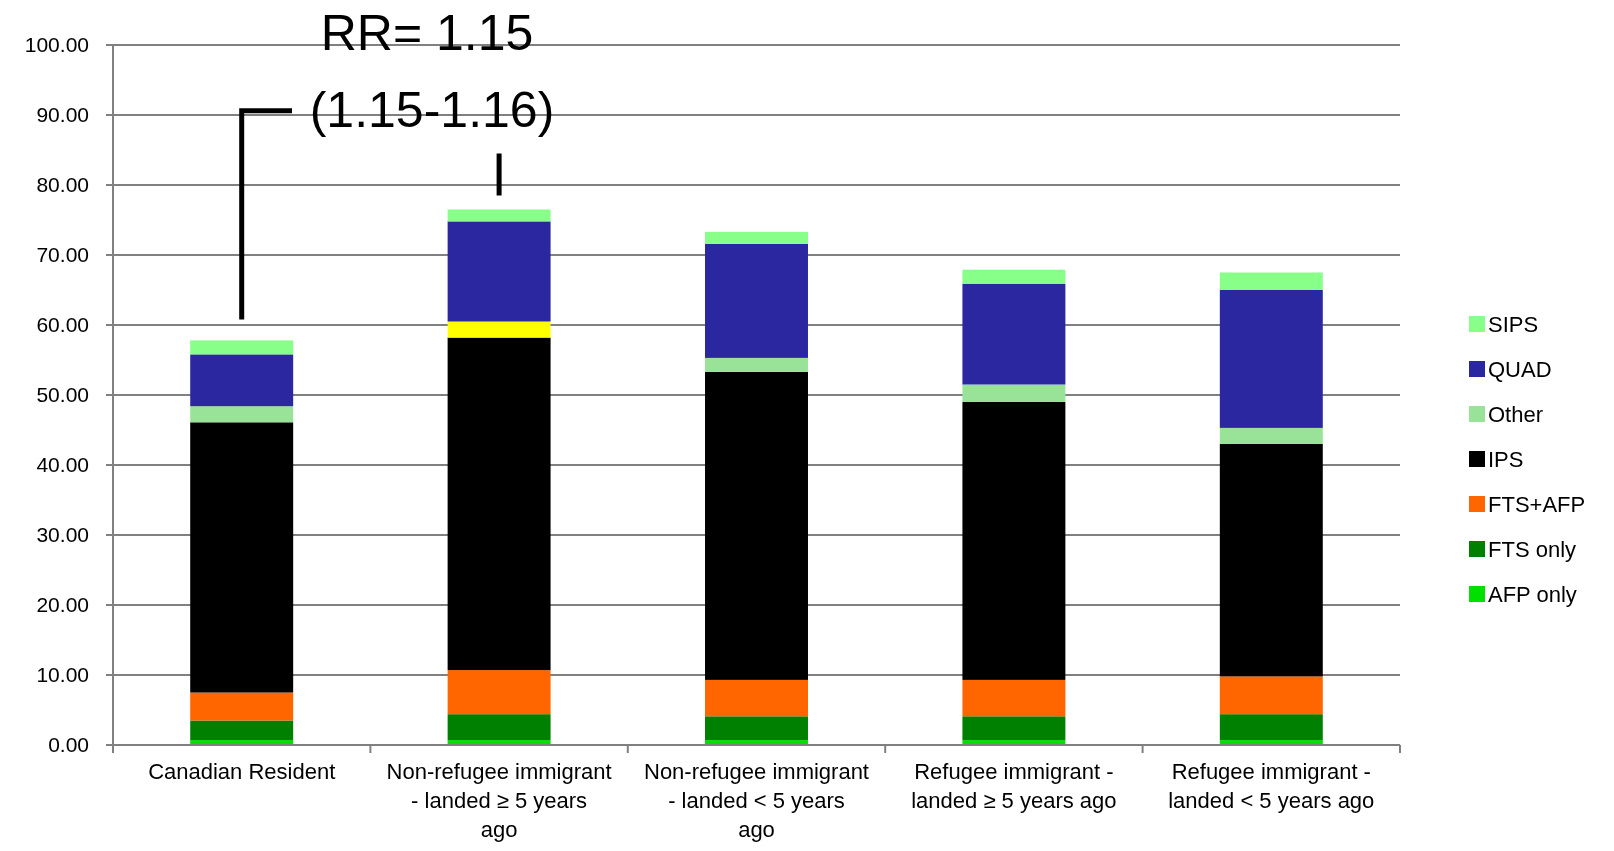  I want to click on y-tick-label: 30.00, so click(62, 535).